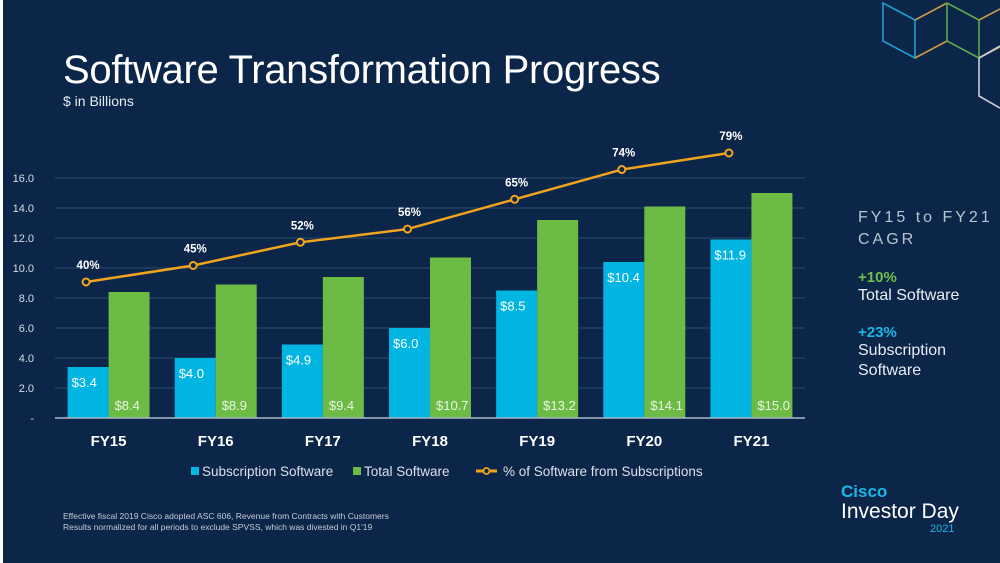 Image resolution: width=1000 pixels, height=563 pixels. I want to click on x-axis-labels: FY15 FY16 FY17 FY18 FY19 FY20 FY21, so click(430, 441).